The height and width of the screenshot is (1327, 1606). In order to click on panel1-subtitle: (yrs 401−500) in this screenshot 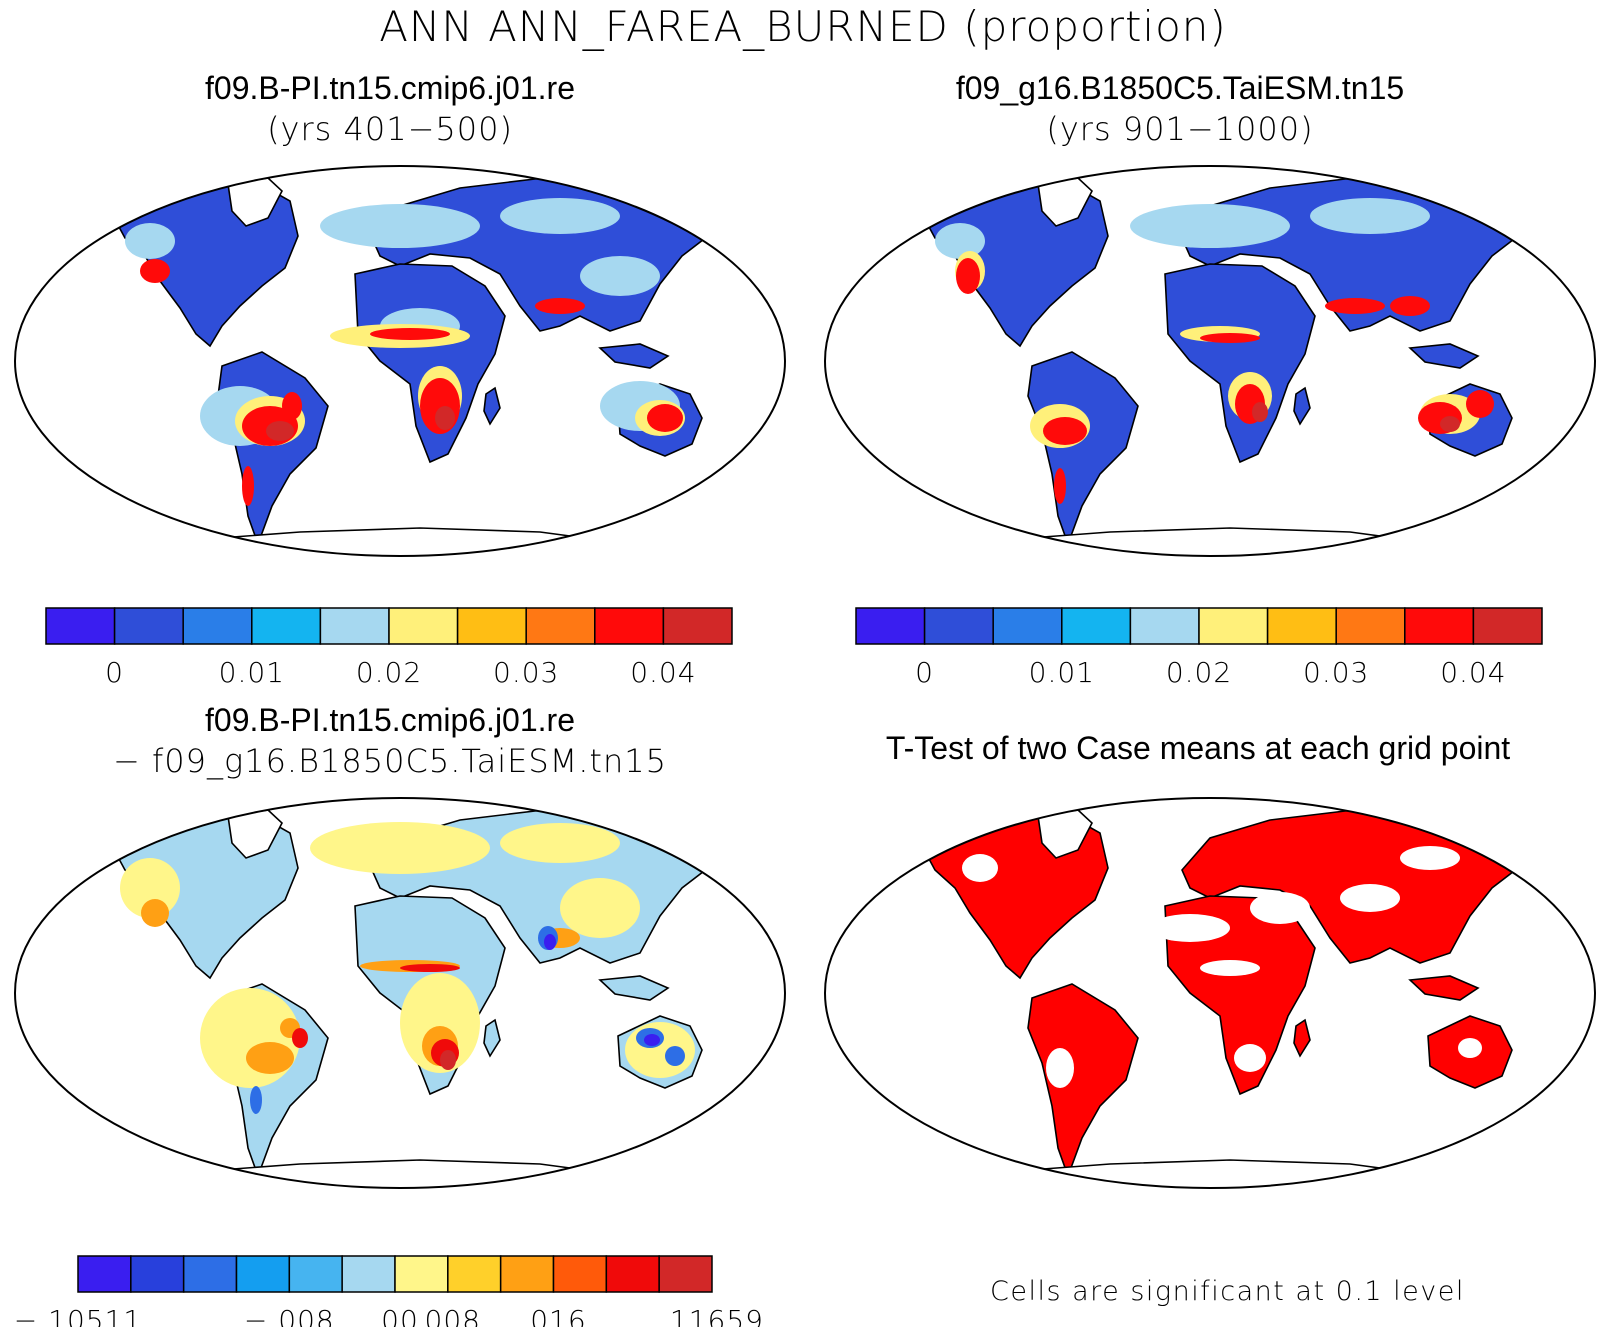, I will do `click(390, 129)`.